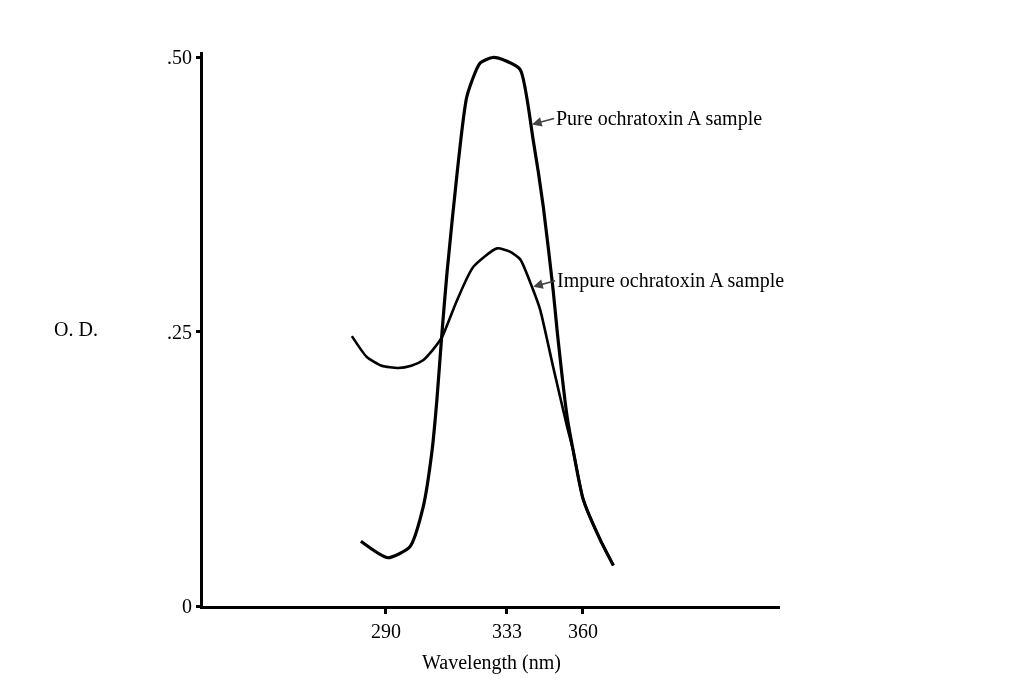 This screenshot has height=696, width=1026. Describe the element at coordinates (659, 118) in the screenshot. I see `annotation: Pure ochratoxin A sample` at that location.